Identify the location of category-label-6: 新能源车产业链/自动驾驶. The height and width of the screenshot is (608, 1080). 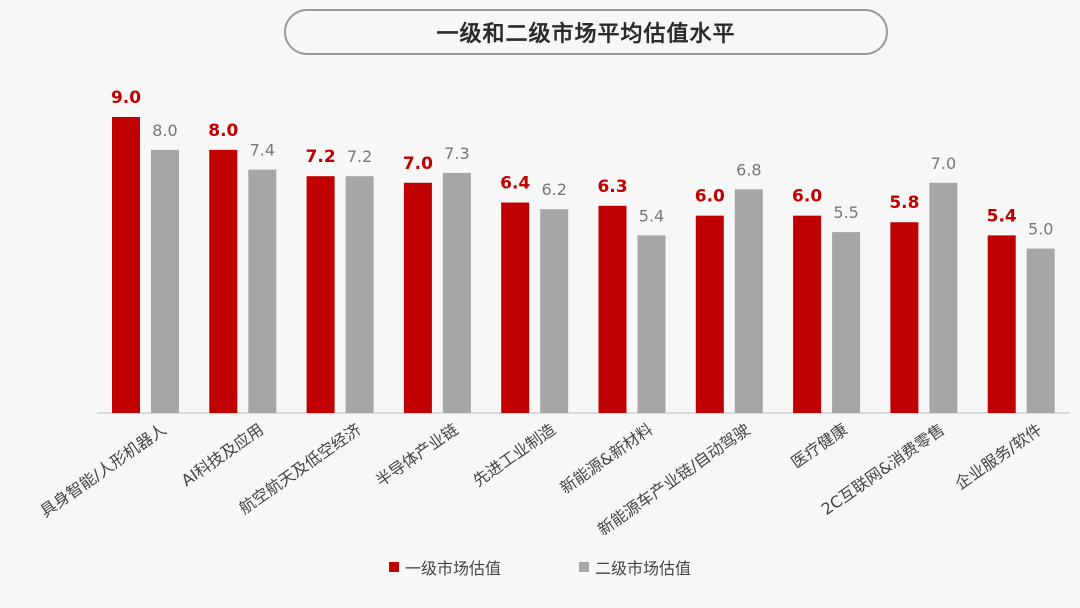
(673, 480).